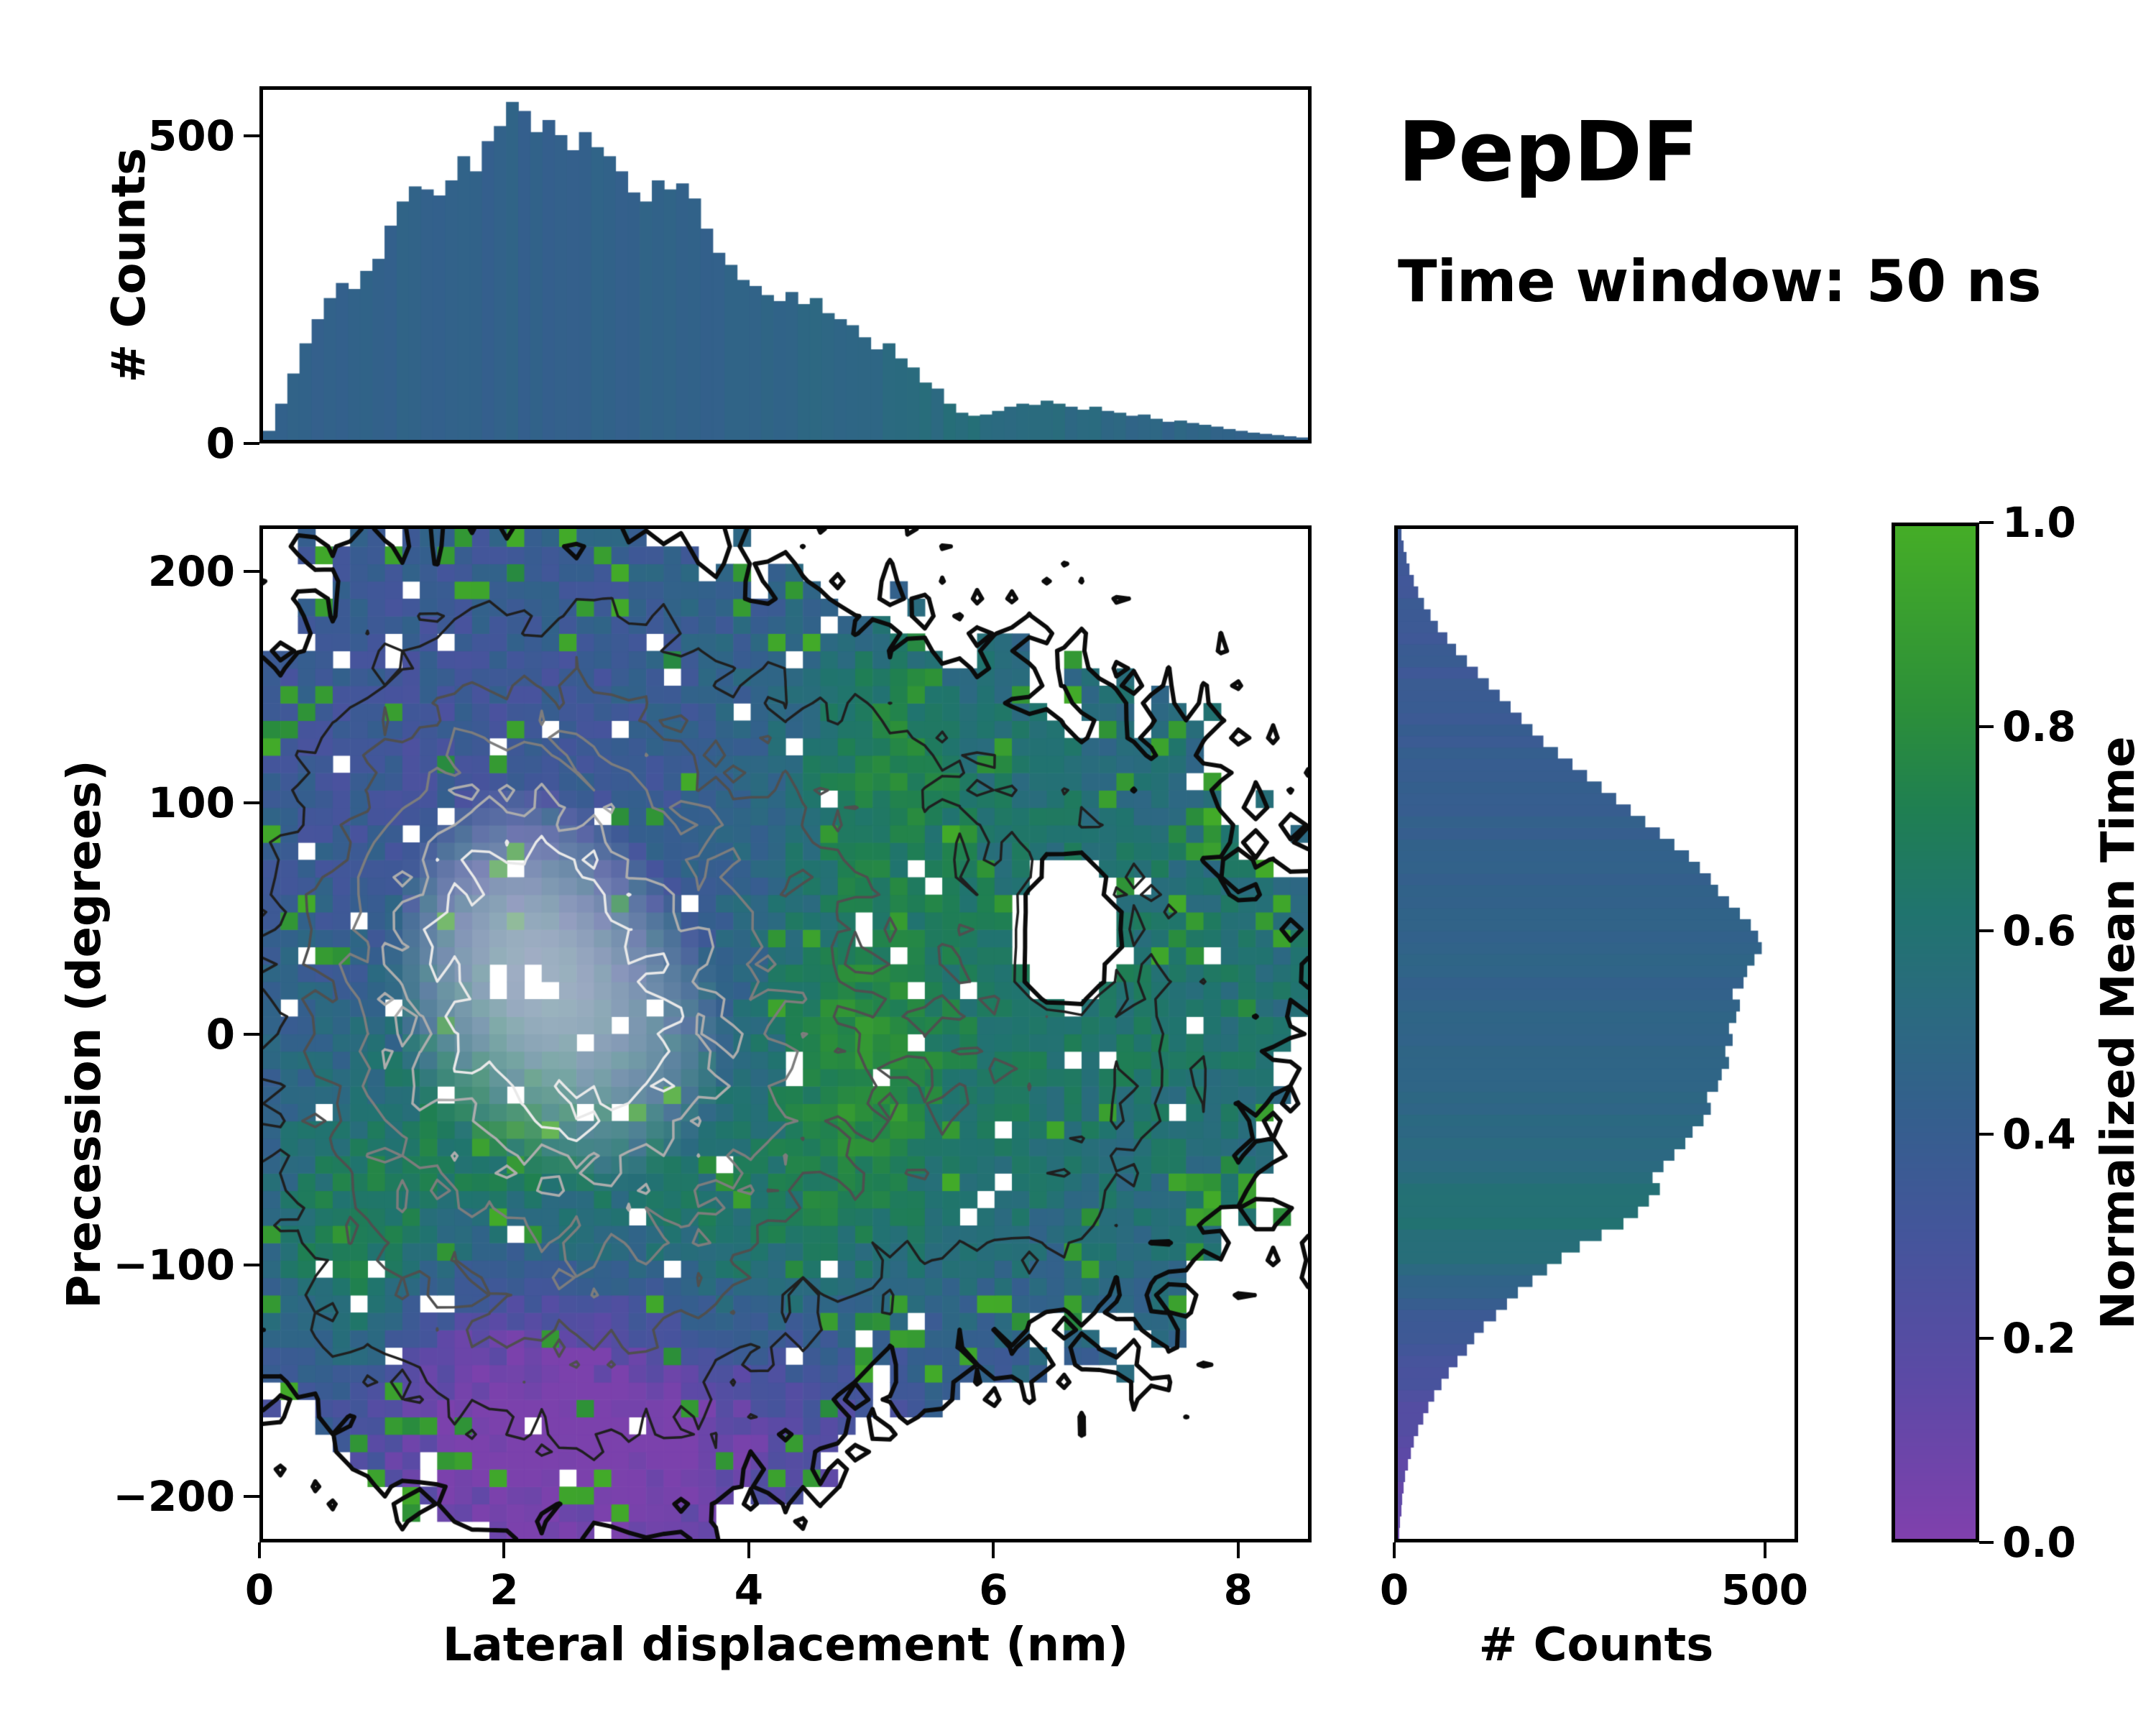 The width and height of the screenshot is (2156, 1725). I want to click on chart-title: PepDF, so click(1548, 152).